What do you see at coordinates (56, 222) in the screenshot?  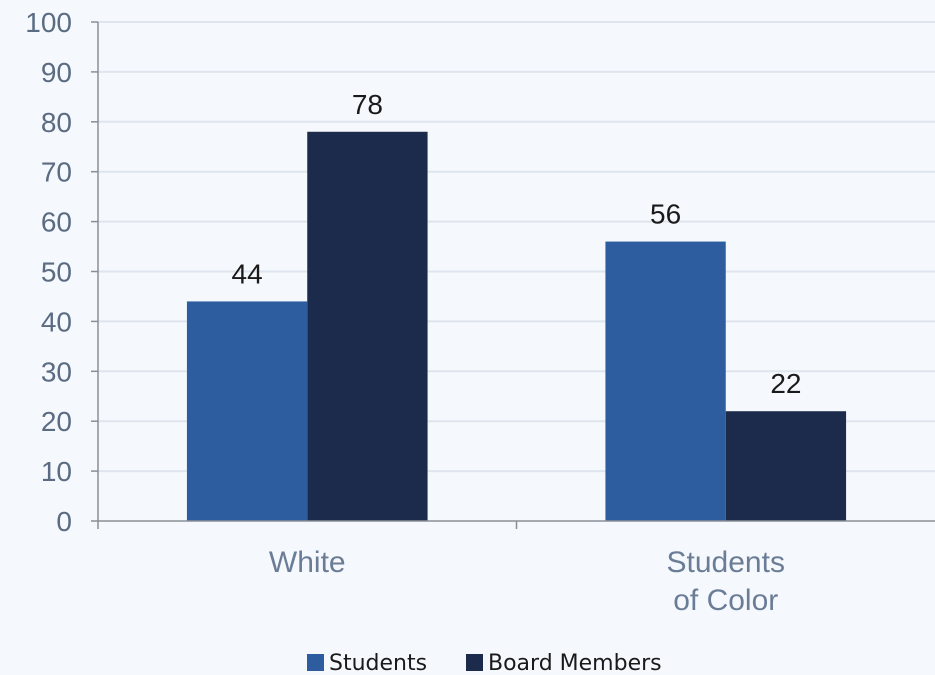 I see `y-tick-label: 60` at bounding box center [56, 222].